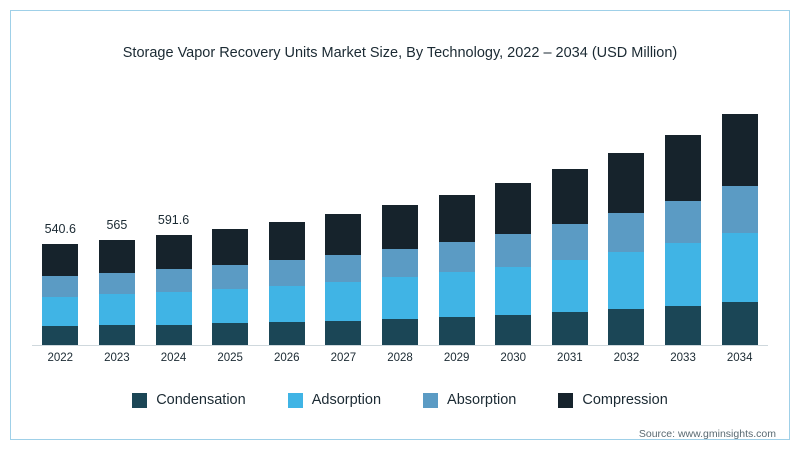  I want to click on legend-item: Adsorption, so click(334, 400).